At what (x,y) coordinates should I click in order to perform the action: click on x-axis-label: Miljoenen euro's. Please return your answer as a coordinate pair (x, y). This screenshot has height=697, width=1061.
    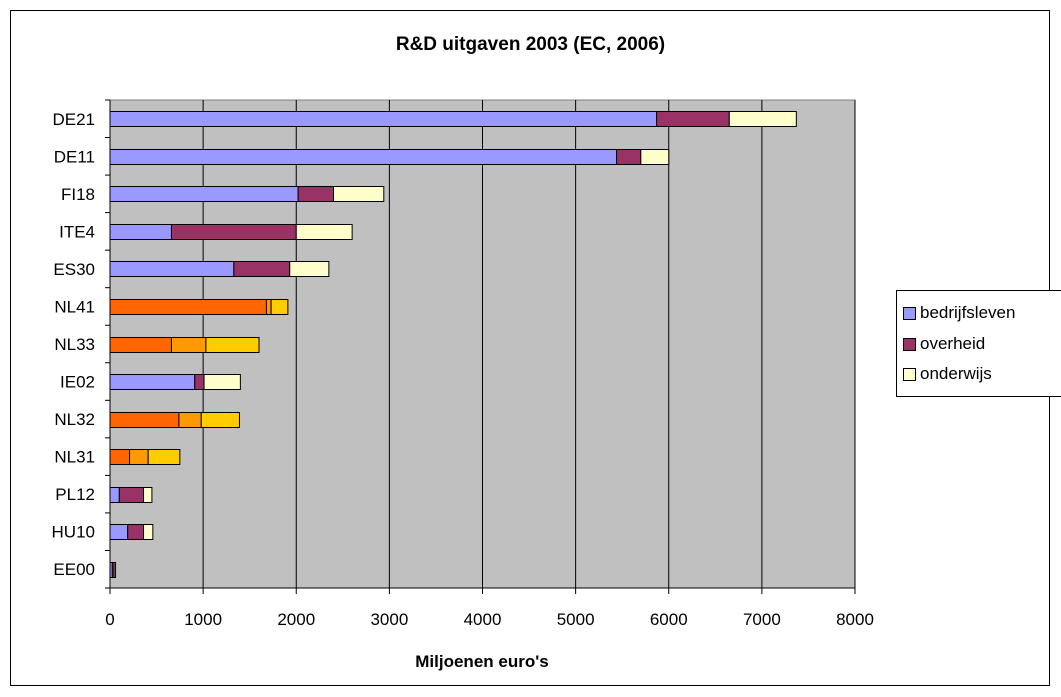
    Looking at the image, I should click on (482, 661).